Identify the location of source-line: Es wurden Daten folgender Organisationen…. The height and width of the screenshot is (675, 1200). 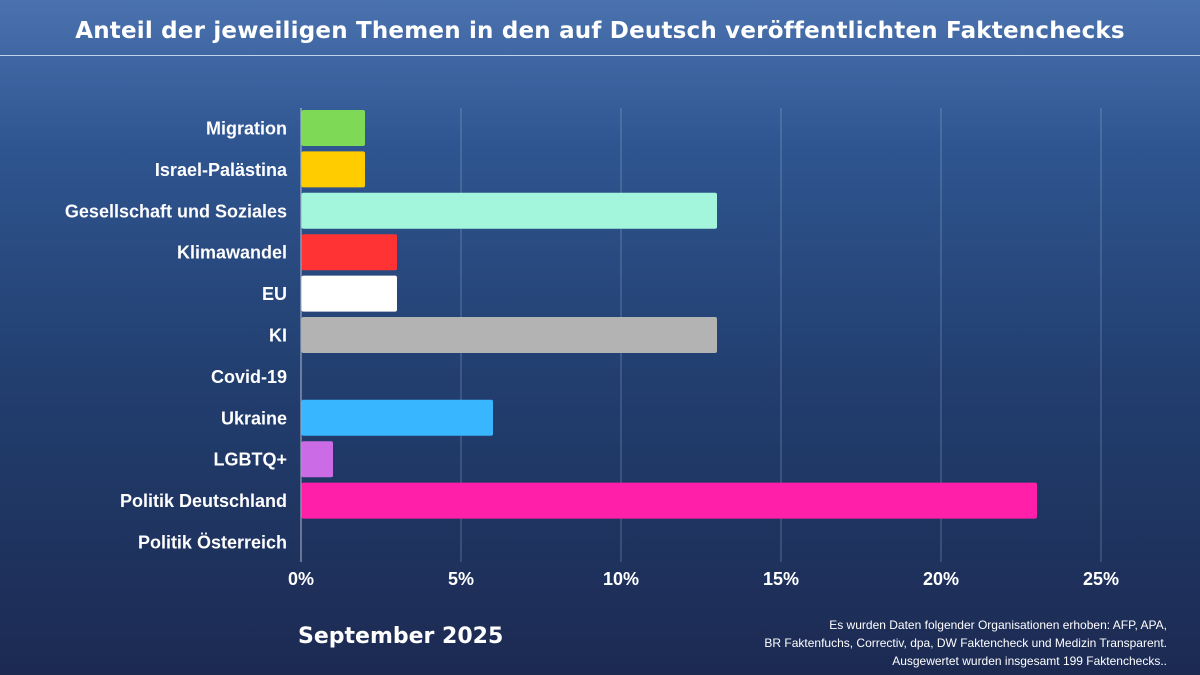
(998, 625).